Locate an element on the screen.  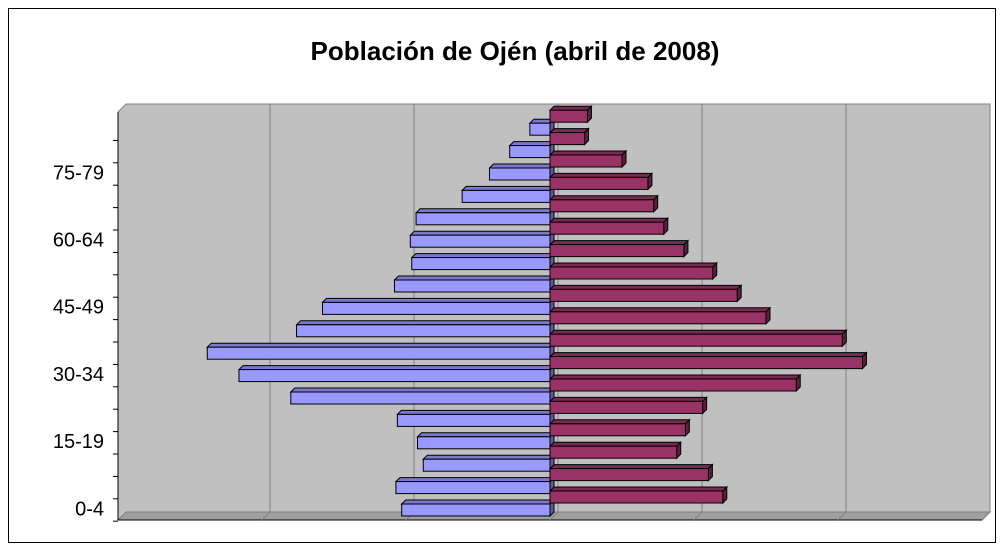
y-tick-label: 60-64 is located at coordinates (78, 240).